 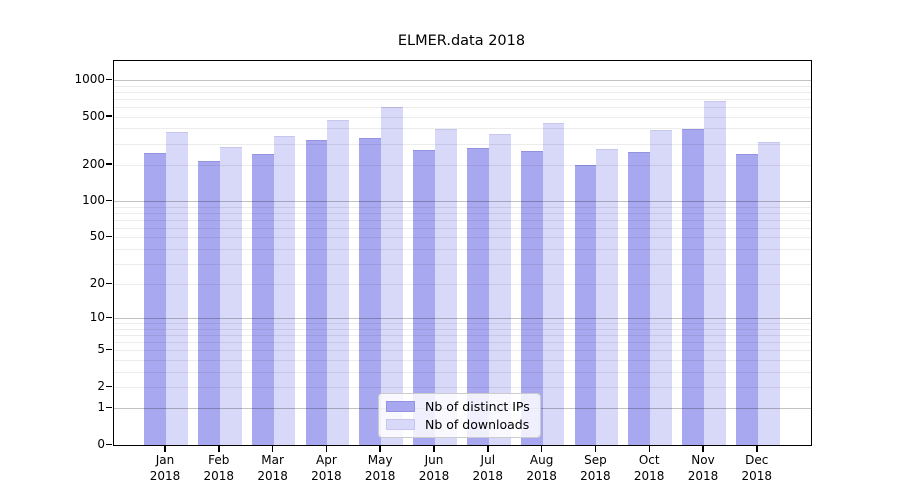 What do you see at coordinates (477, 424) in the screenshot?
I see `legend-label-downloads: Nb of downloads` at bounding box center [477, 424].